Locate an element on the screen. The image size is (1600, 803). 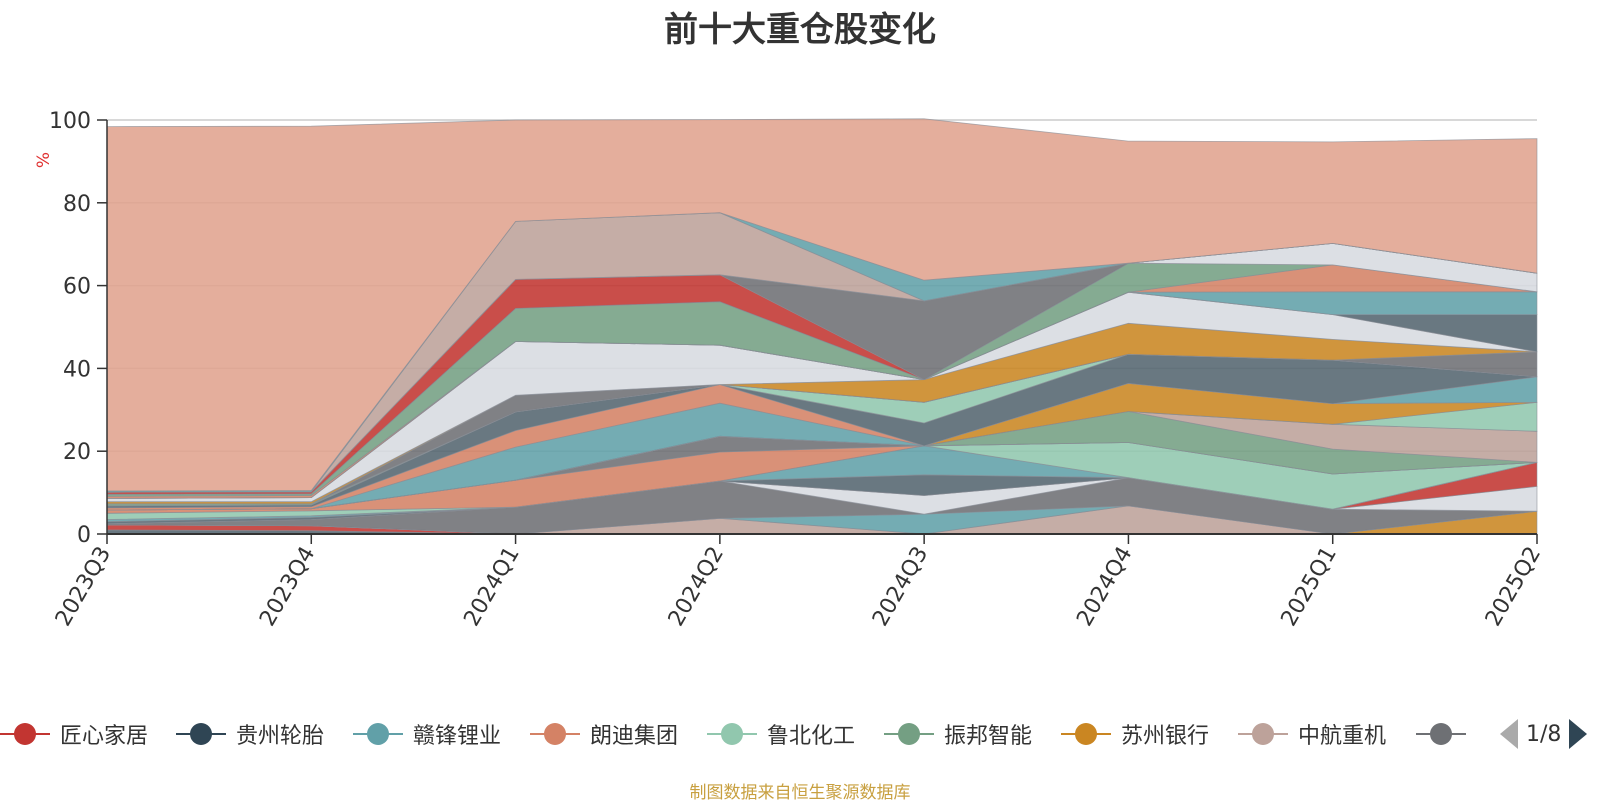
legend-item: 苏州银行 is located at coordinates (1135, 734).